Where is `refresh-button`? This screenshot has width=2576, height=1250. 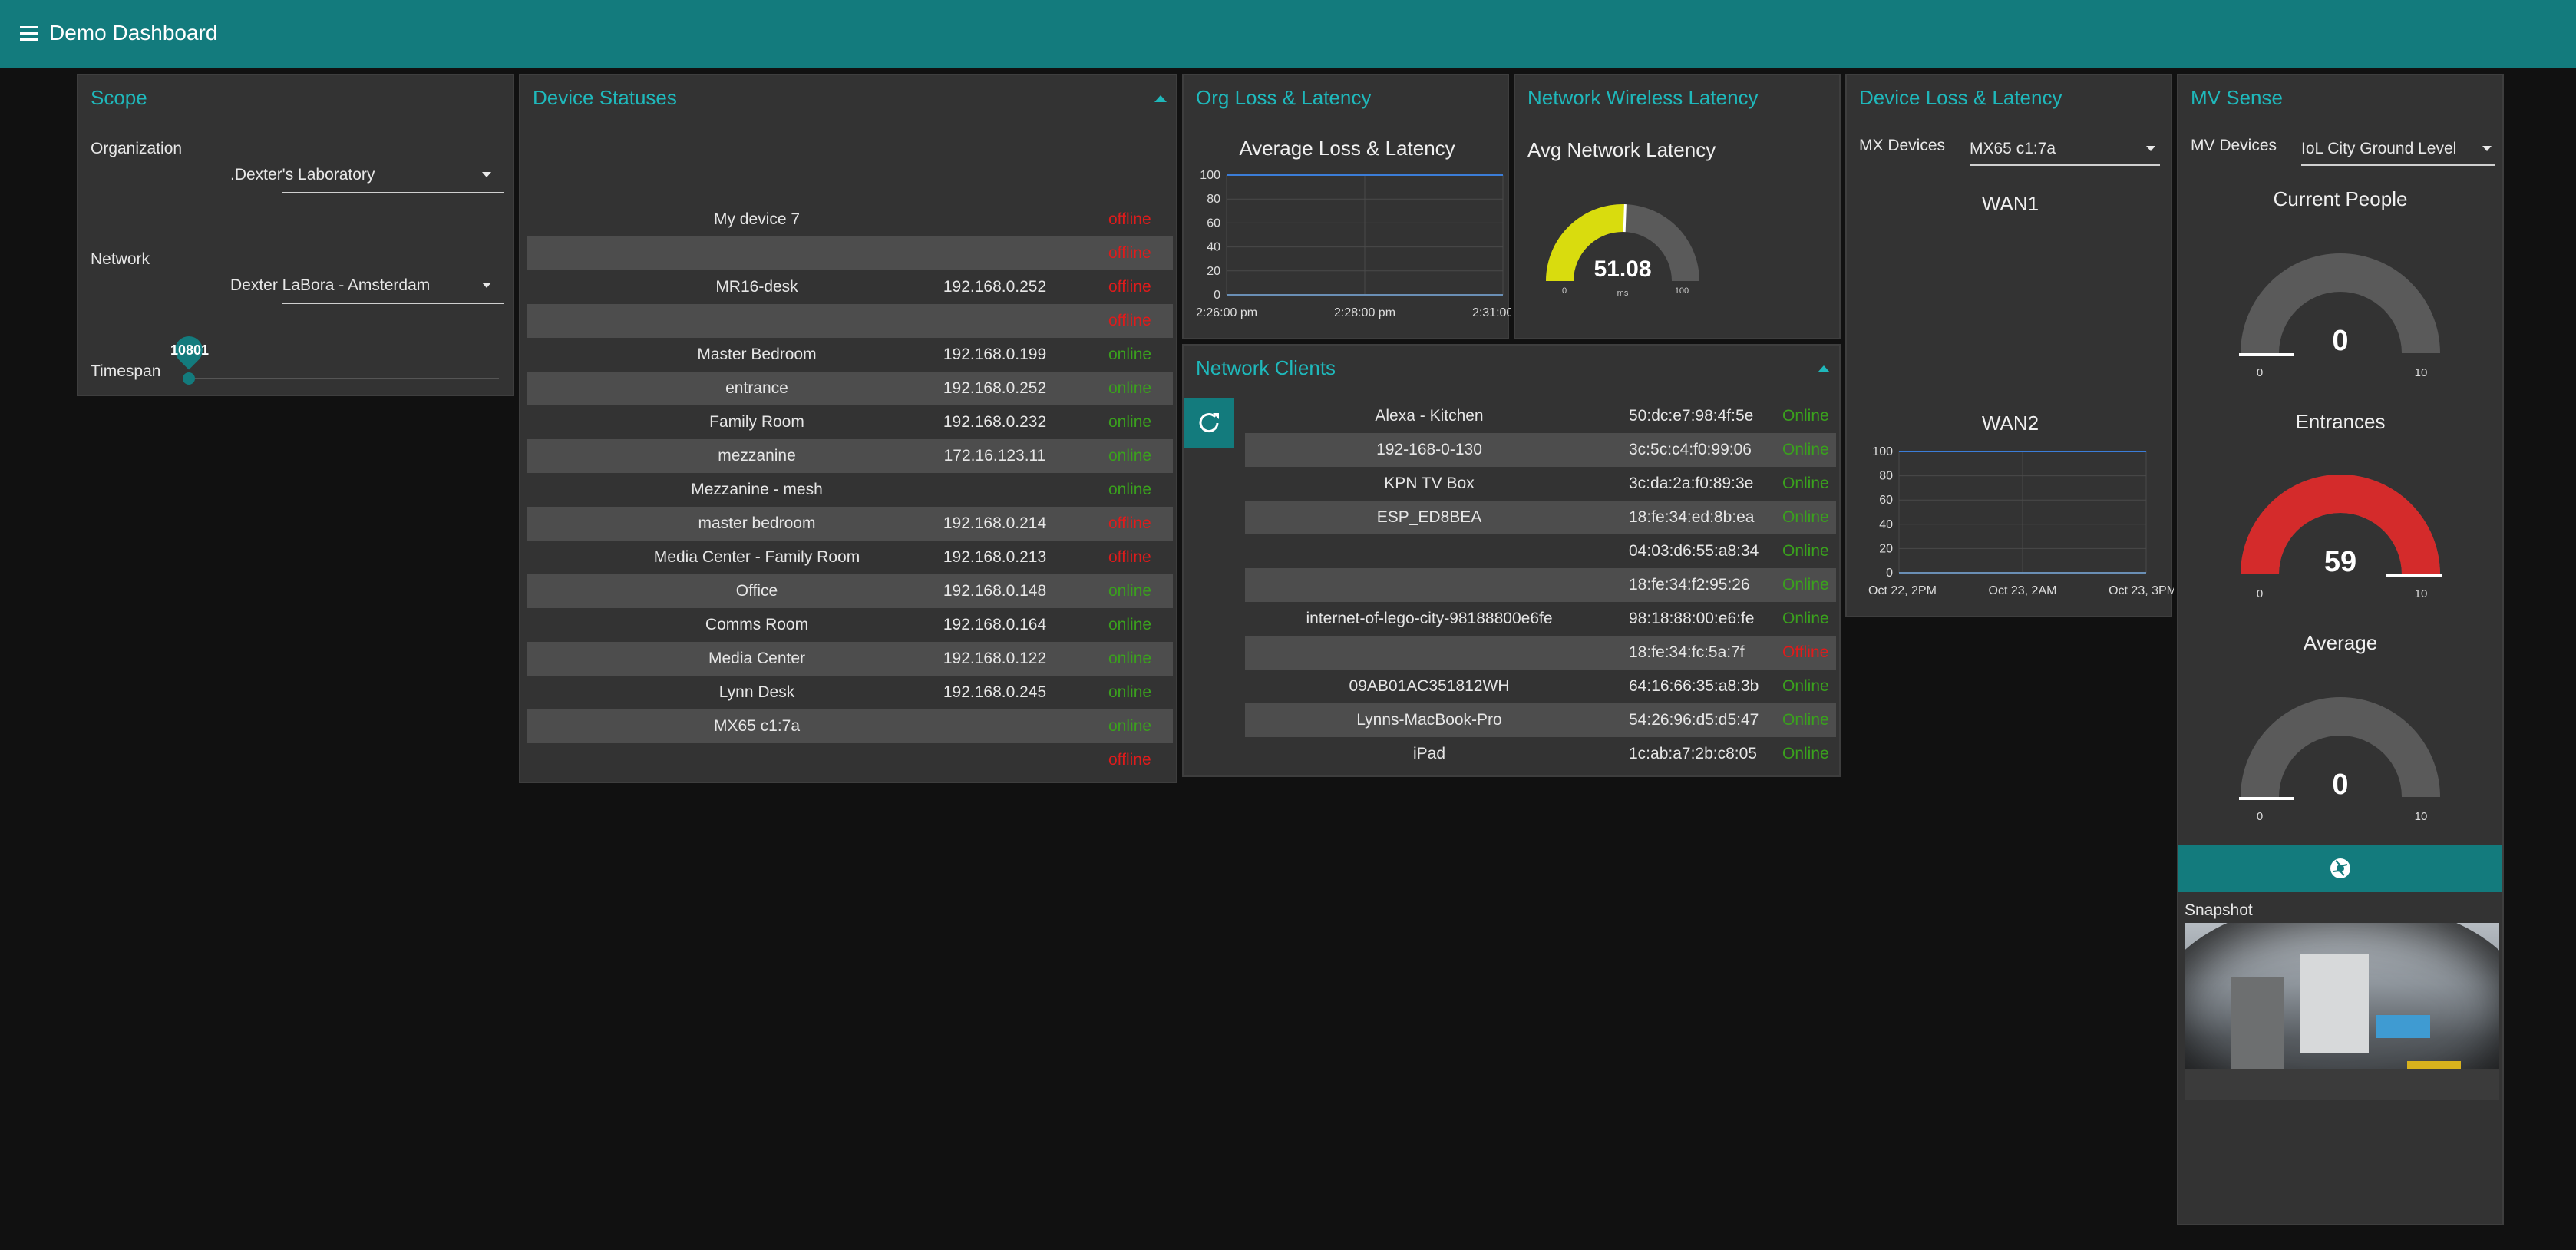 refresh-button is located at coordinates (1209, 423).